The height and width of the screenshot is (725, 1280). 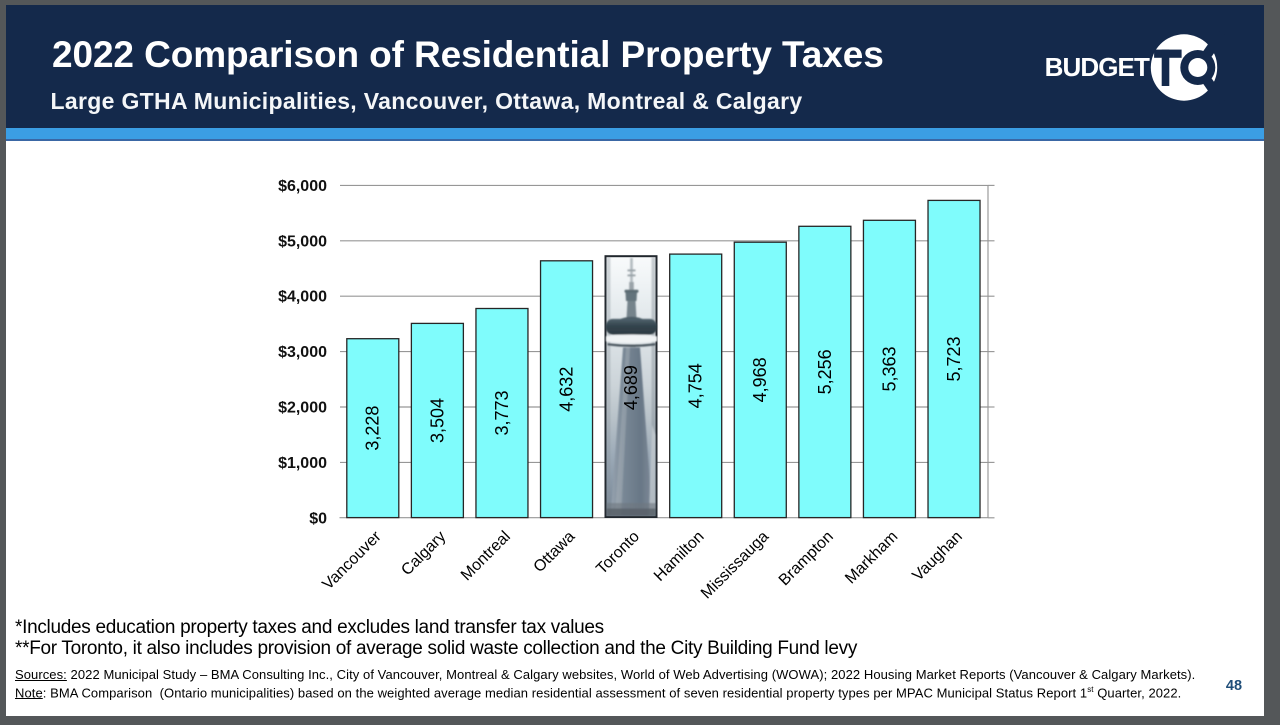 I want to click on svg-text: 4,689, so click(x=631, y=387).